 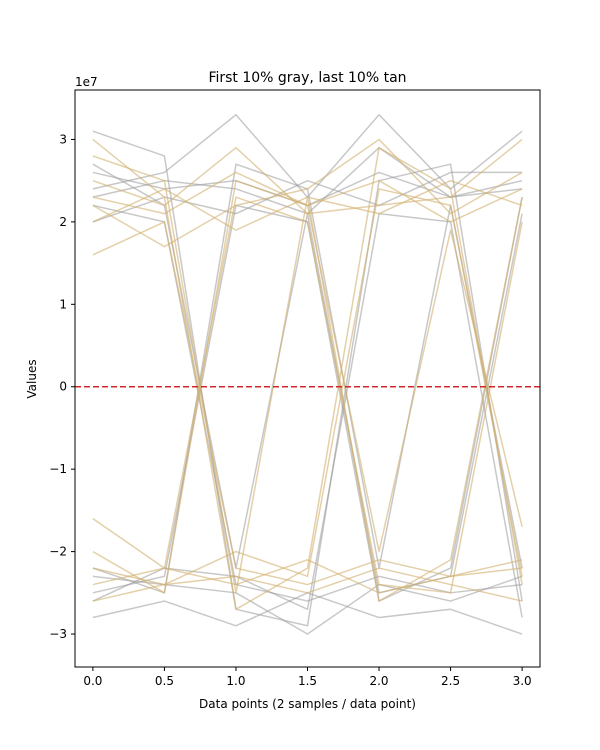 I want to click on y-tick-label: 0, so click(x=63, y=387).